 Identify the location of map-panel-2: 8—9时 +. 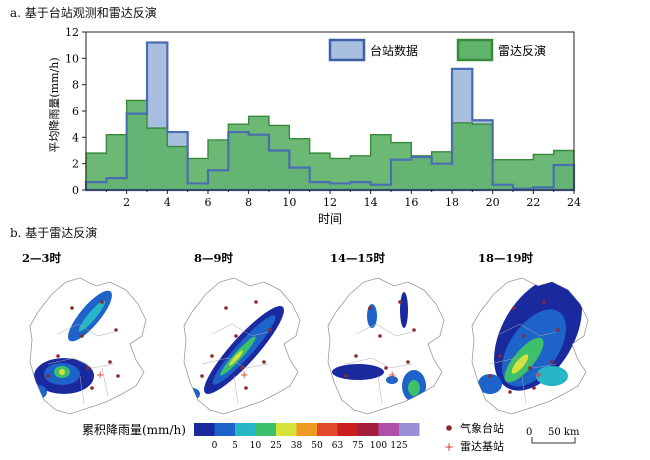
(242, 333).